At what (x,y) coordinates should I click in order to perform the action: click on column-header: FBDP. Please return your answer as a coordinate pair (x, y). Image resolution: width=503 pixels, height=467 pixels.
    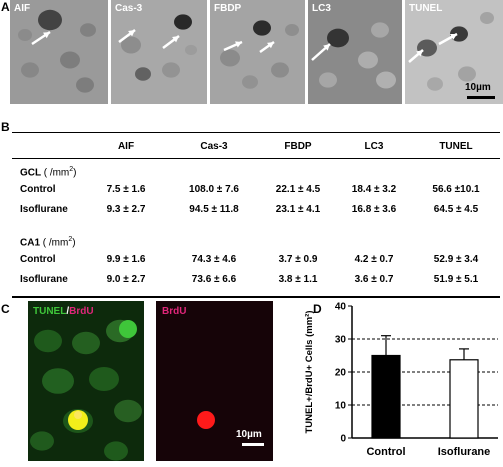
    Looking at the image, I should click on (298, 146).